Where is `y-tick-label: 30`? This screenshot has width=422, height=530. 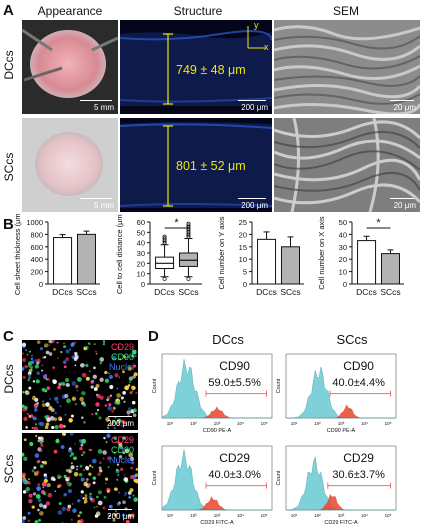 y-tick-label: 30 is located at coordinates (343, 247).